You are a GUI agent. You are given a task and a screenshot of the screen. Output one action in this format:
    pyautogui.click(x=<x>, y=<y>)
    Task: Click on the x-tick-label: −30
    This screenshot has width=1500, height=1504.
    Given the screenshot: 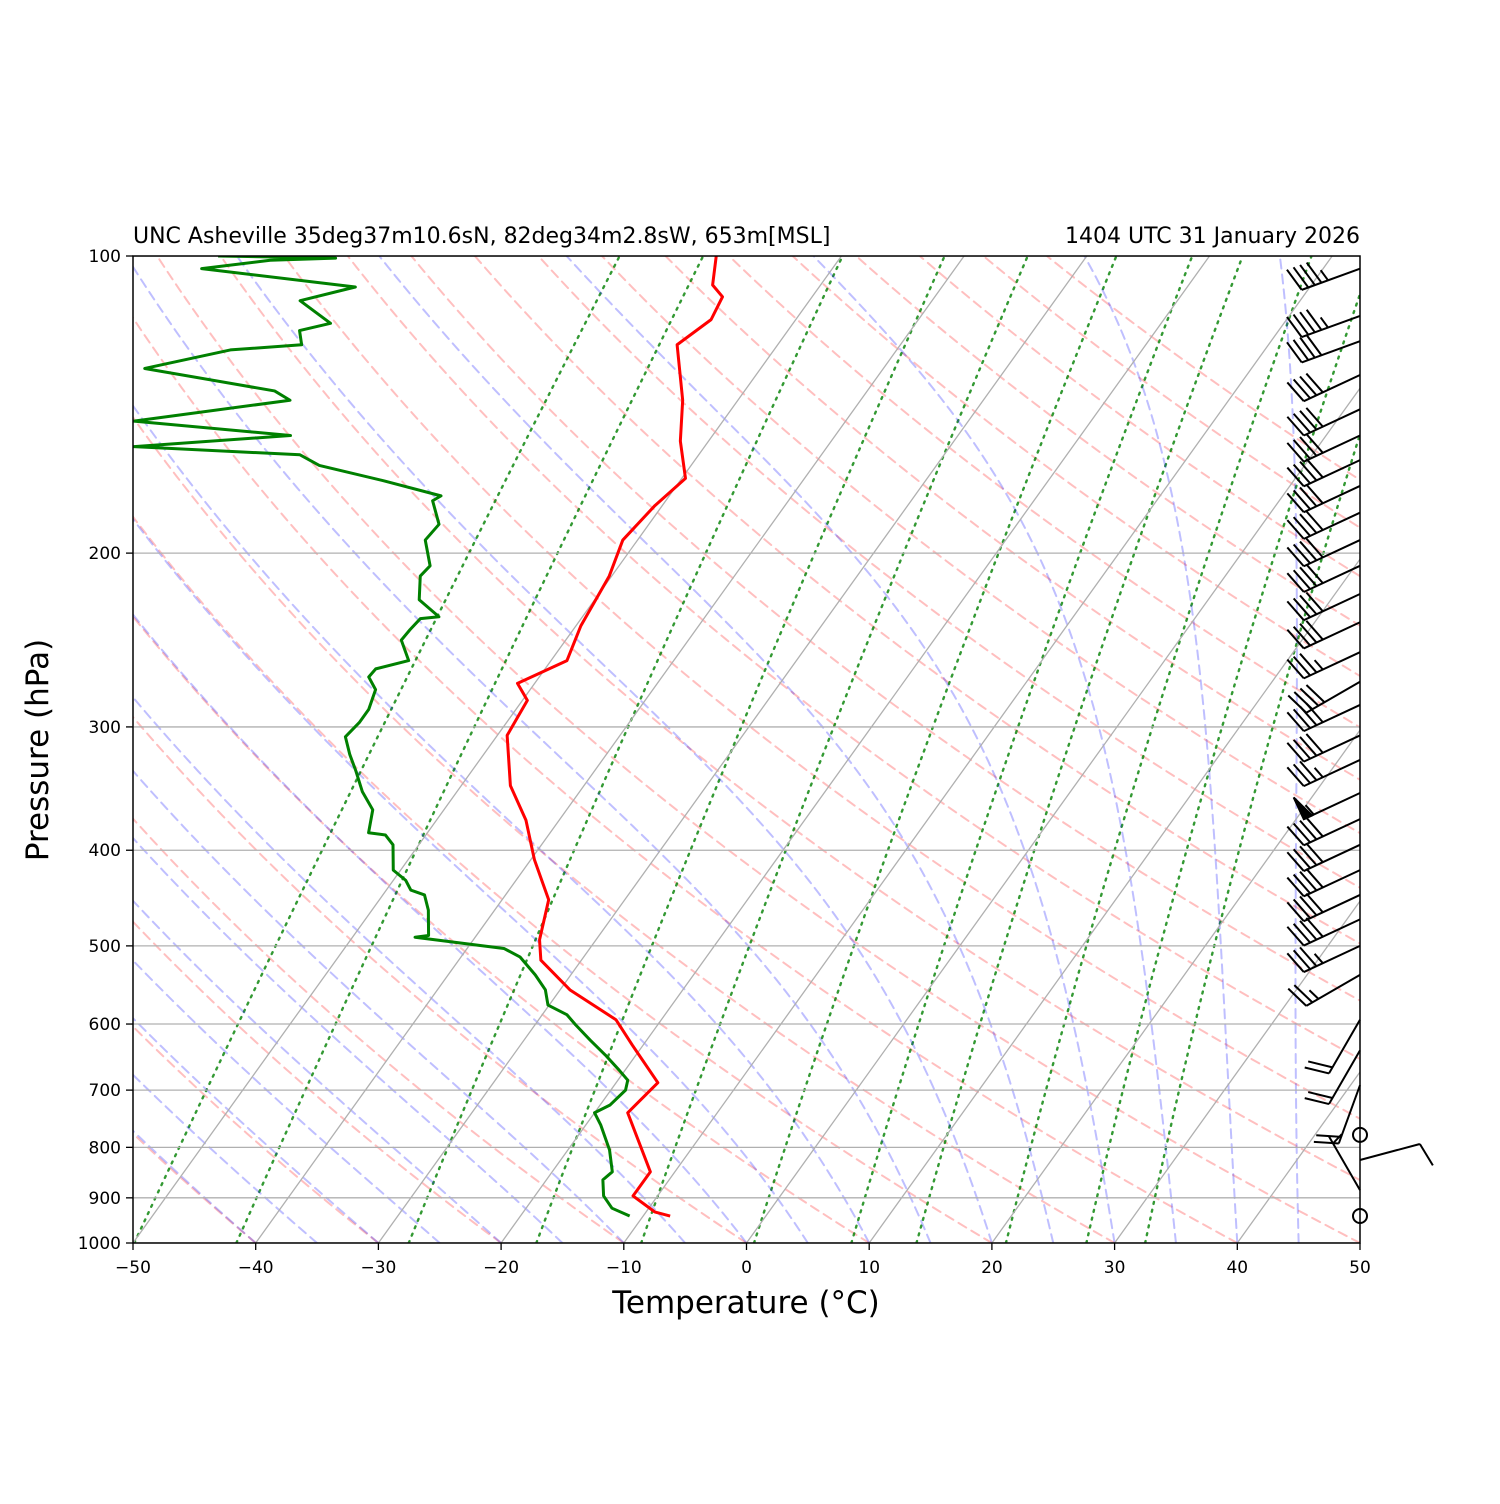 What is the action you would take?
    pyautogui.click(x=378, y=1268)
    